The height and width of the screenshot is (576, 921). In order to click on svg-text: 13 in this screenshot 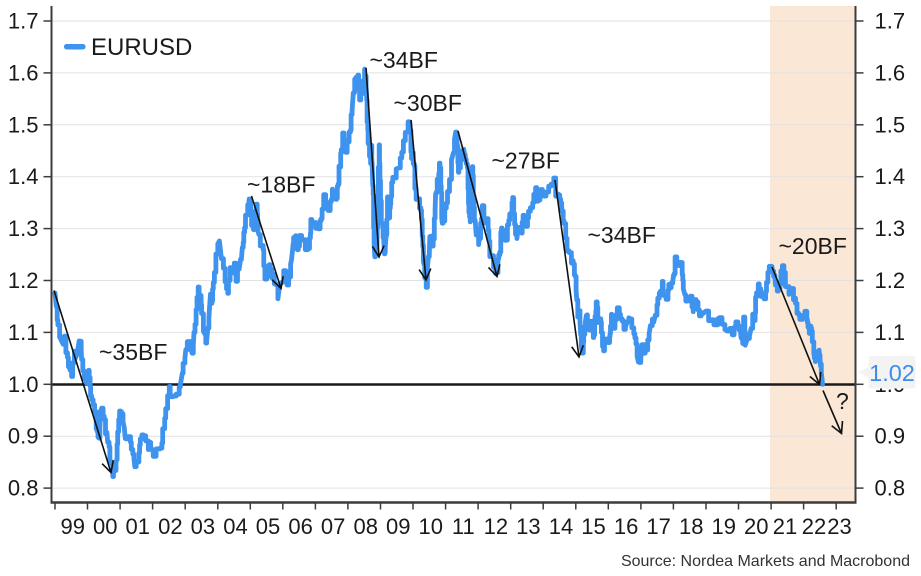, I will do `click(528, 526)`.